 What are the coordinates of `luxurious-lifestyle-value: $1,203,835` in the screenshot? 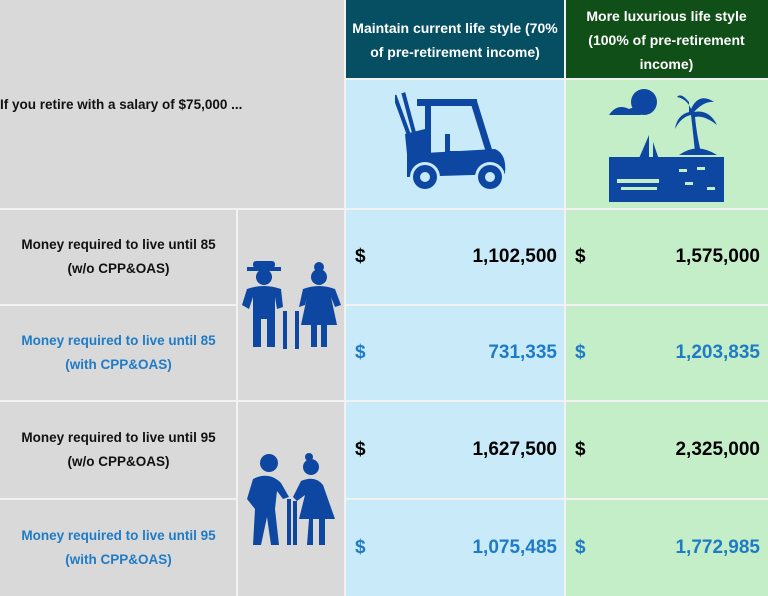 It's located at (666, 353).